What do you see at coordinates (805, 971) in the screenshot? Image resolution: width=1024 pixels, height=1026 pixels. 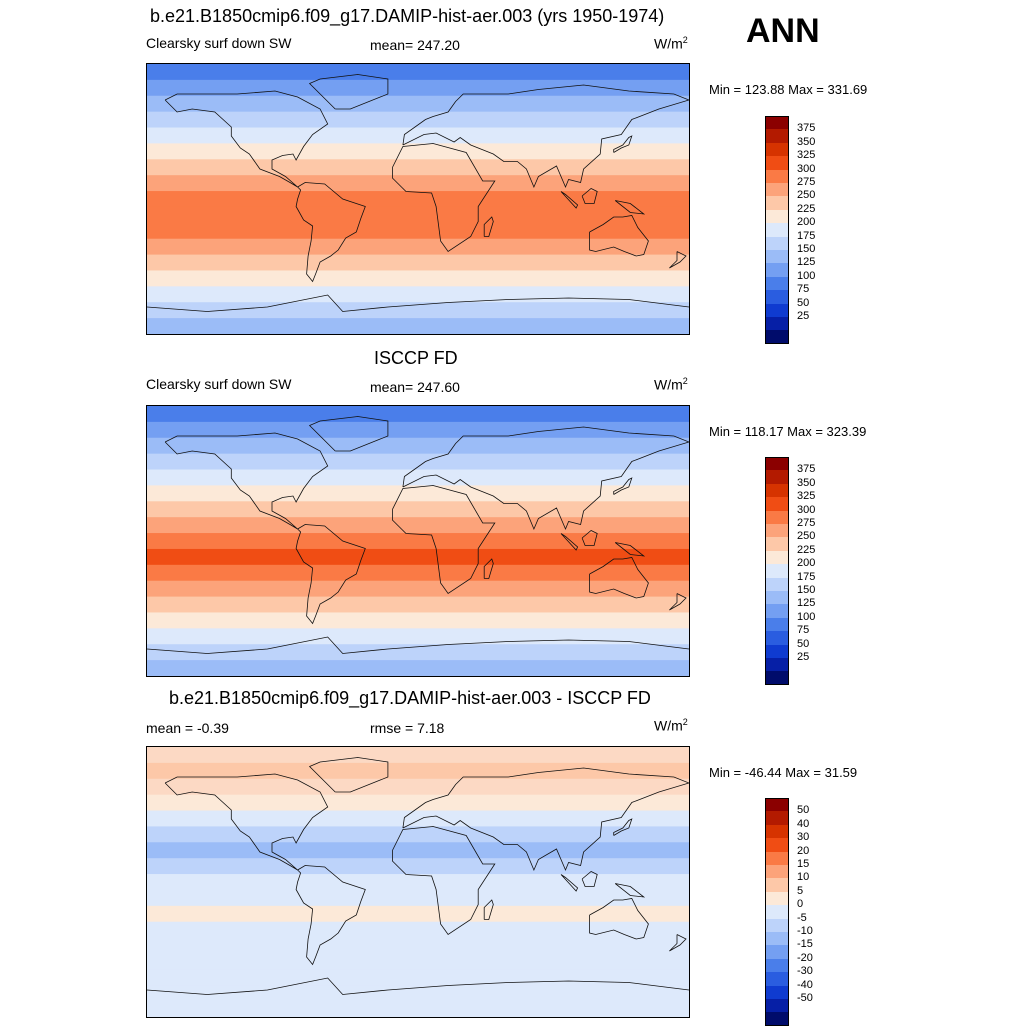 I see `colorbar-tick-label: -30` at bounding box center [805, 971].